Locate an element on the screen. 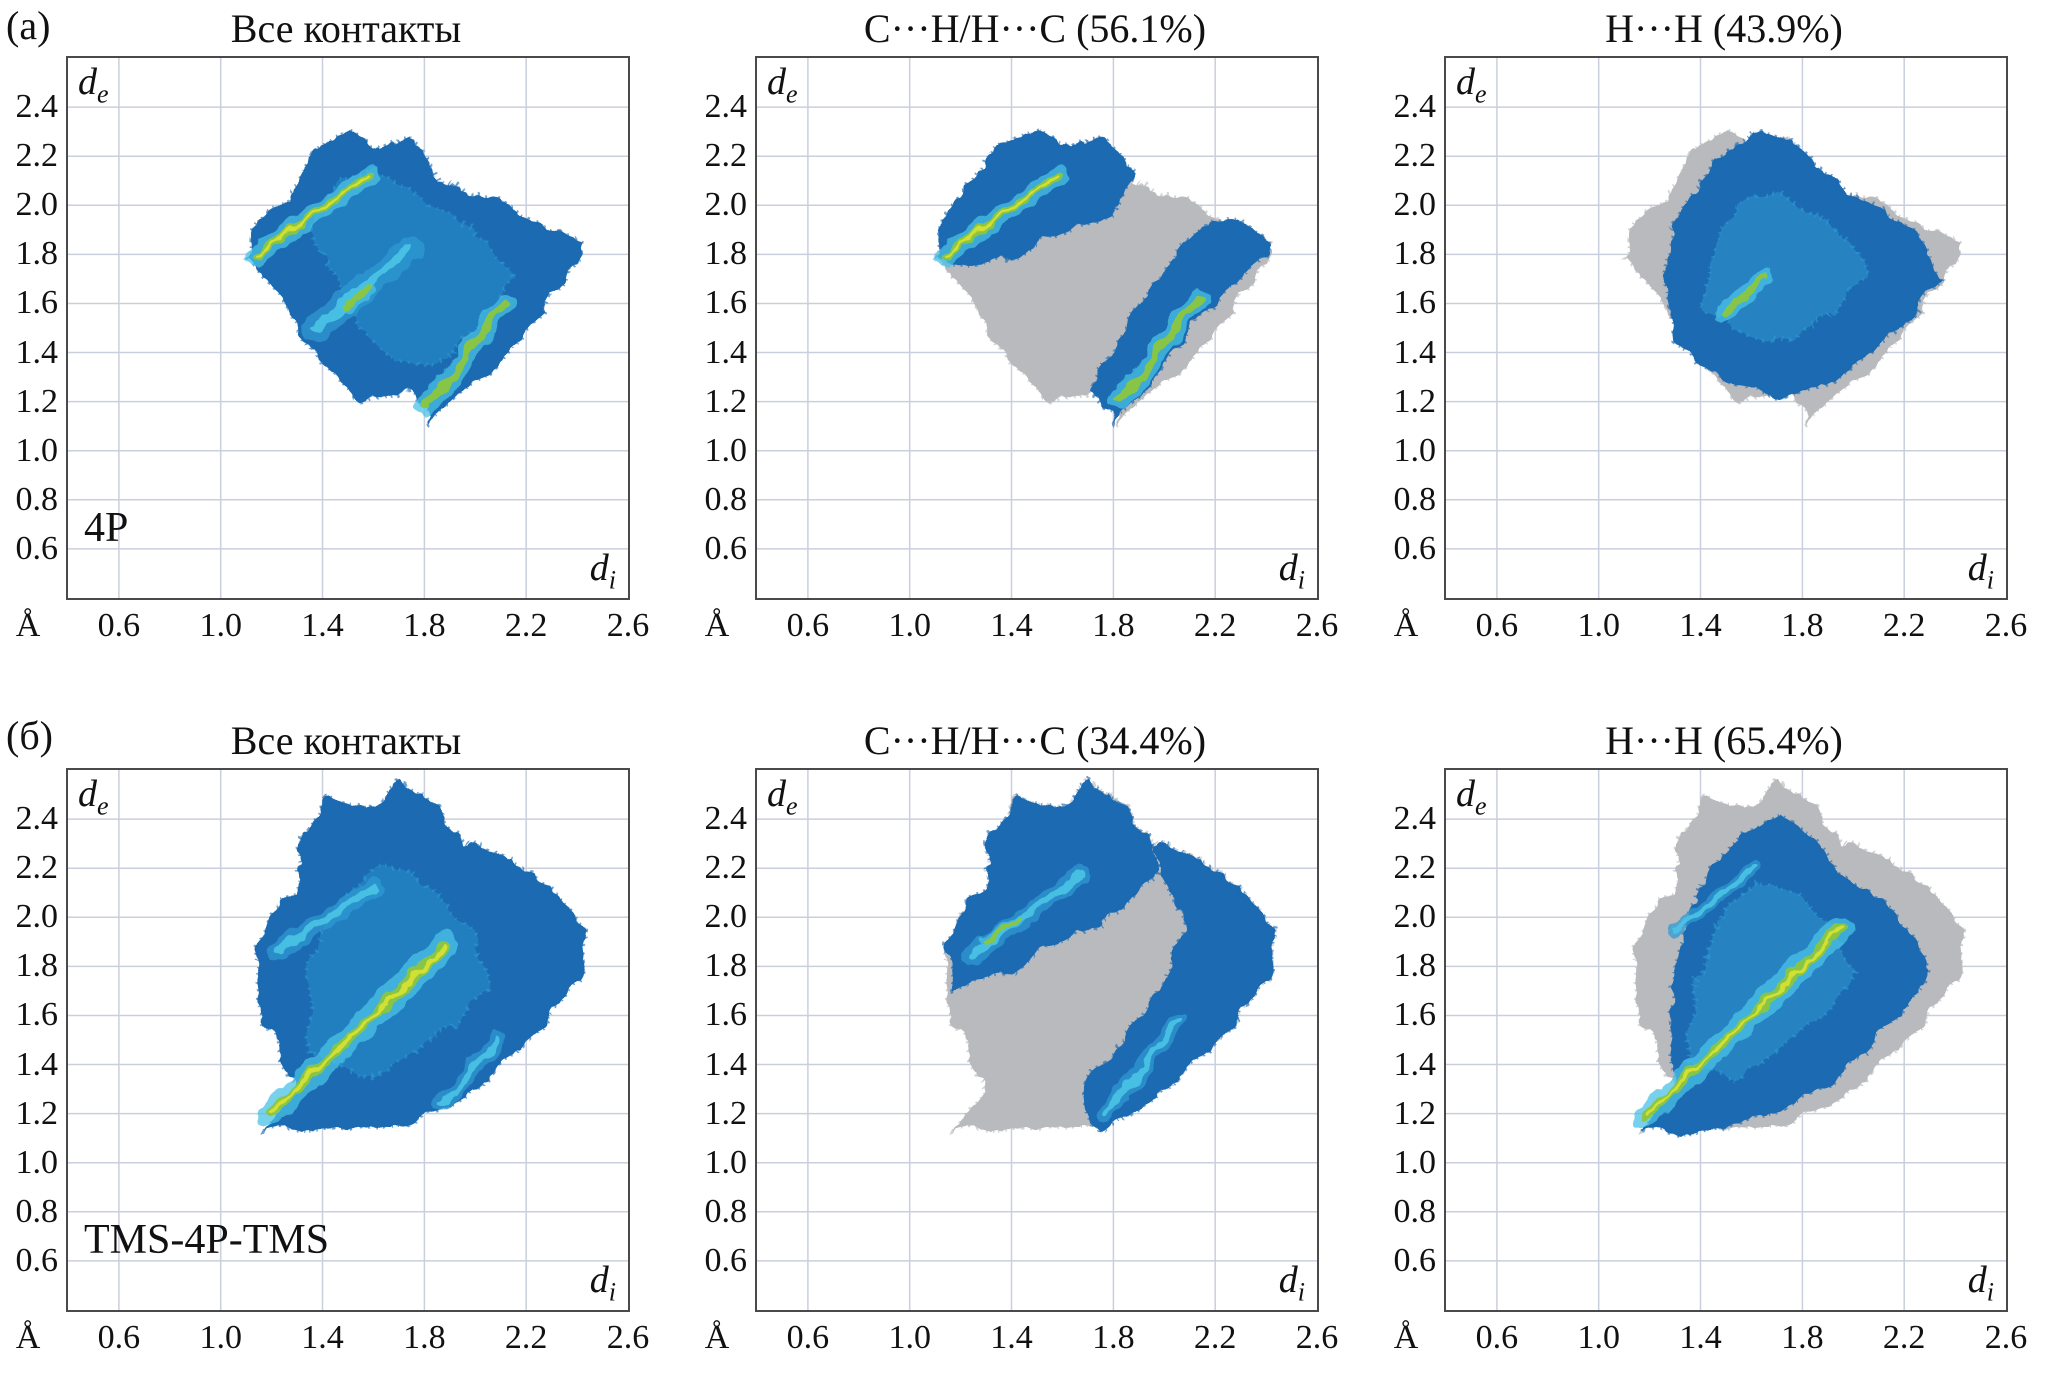 This screenshot has height=1384, width=2067. compound-label: TMS-4P-TMS is located at coordinates (207, 1240).